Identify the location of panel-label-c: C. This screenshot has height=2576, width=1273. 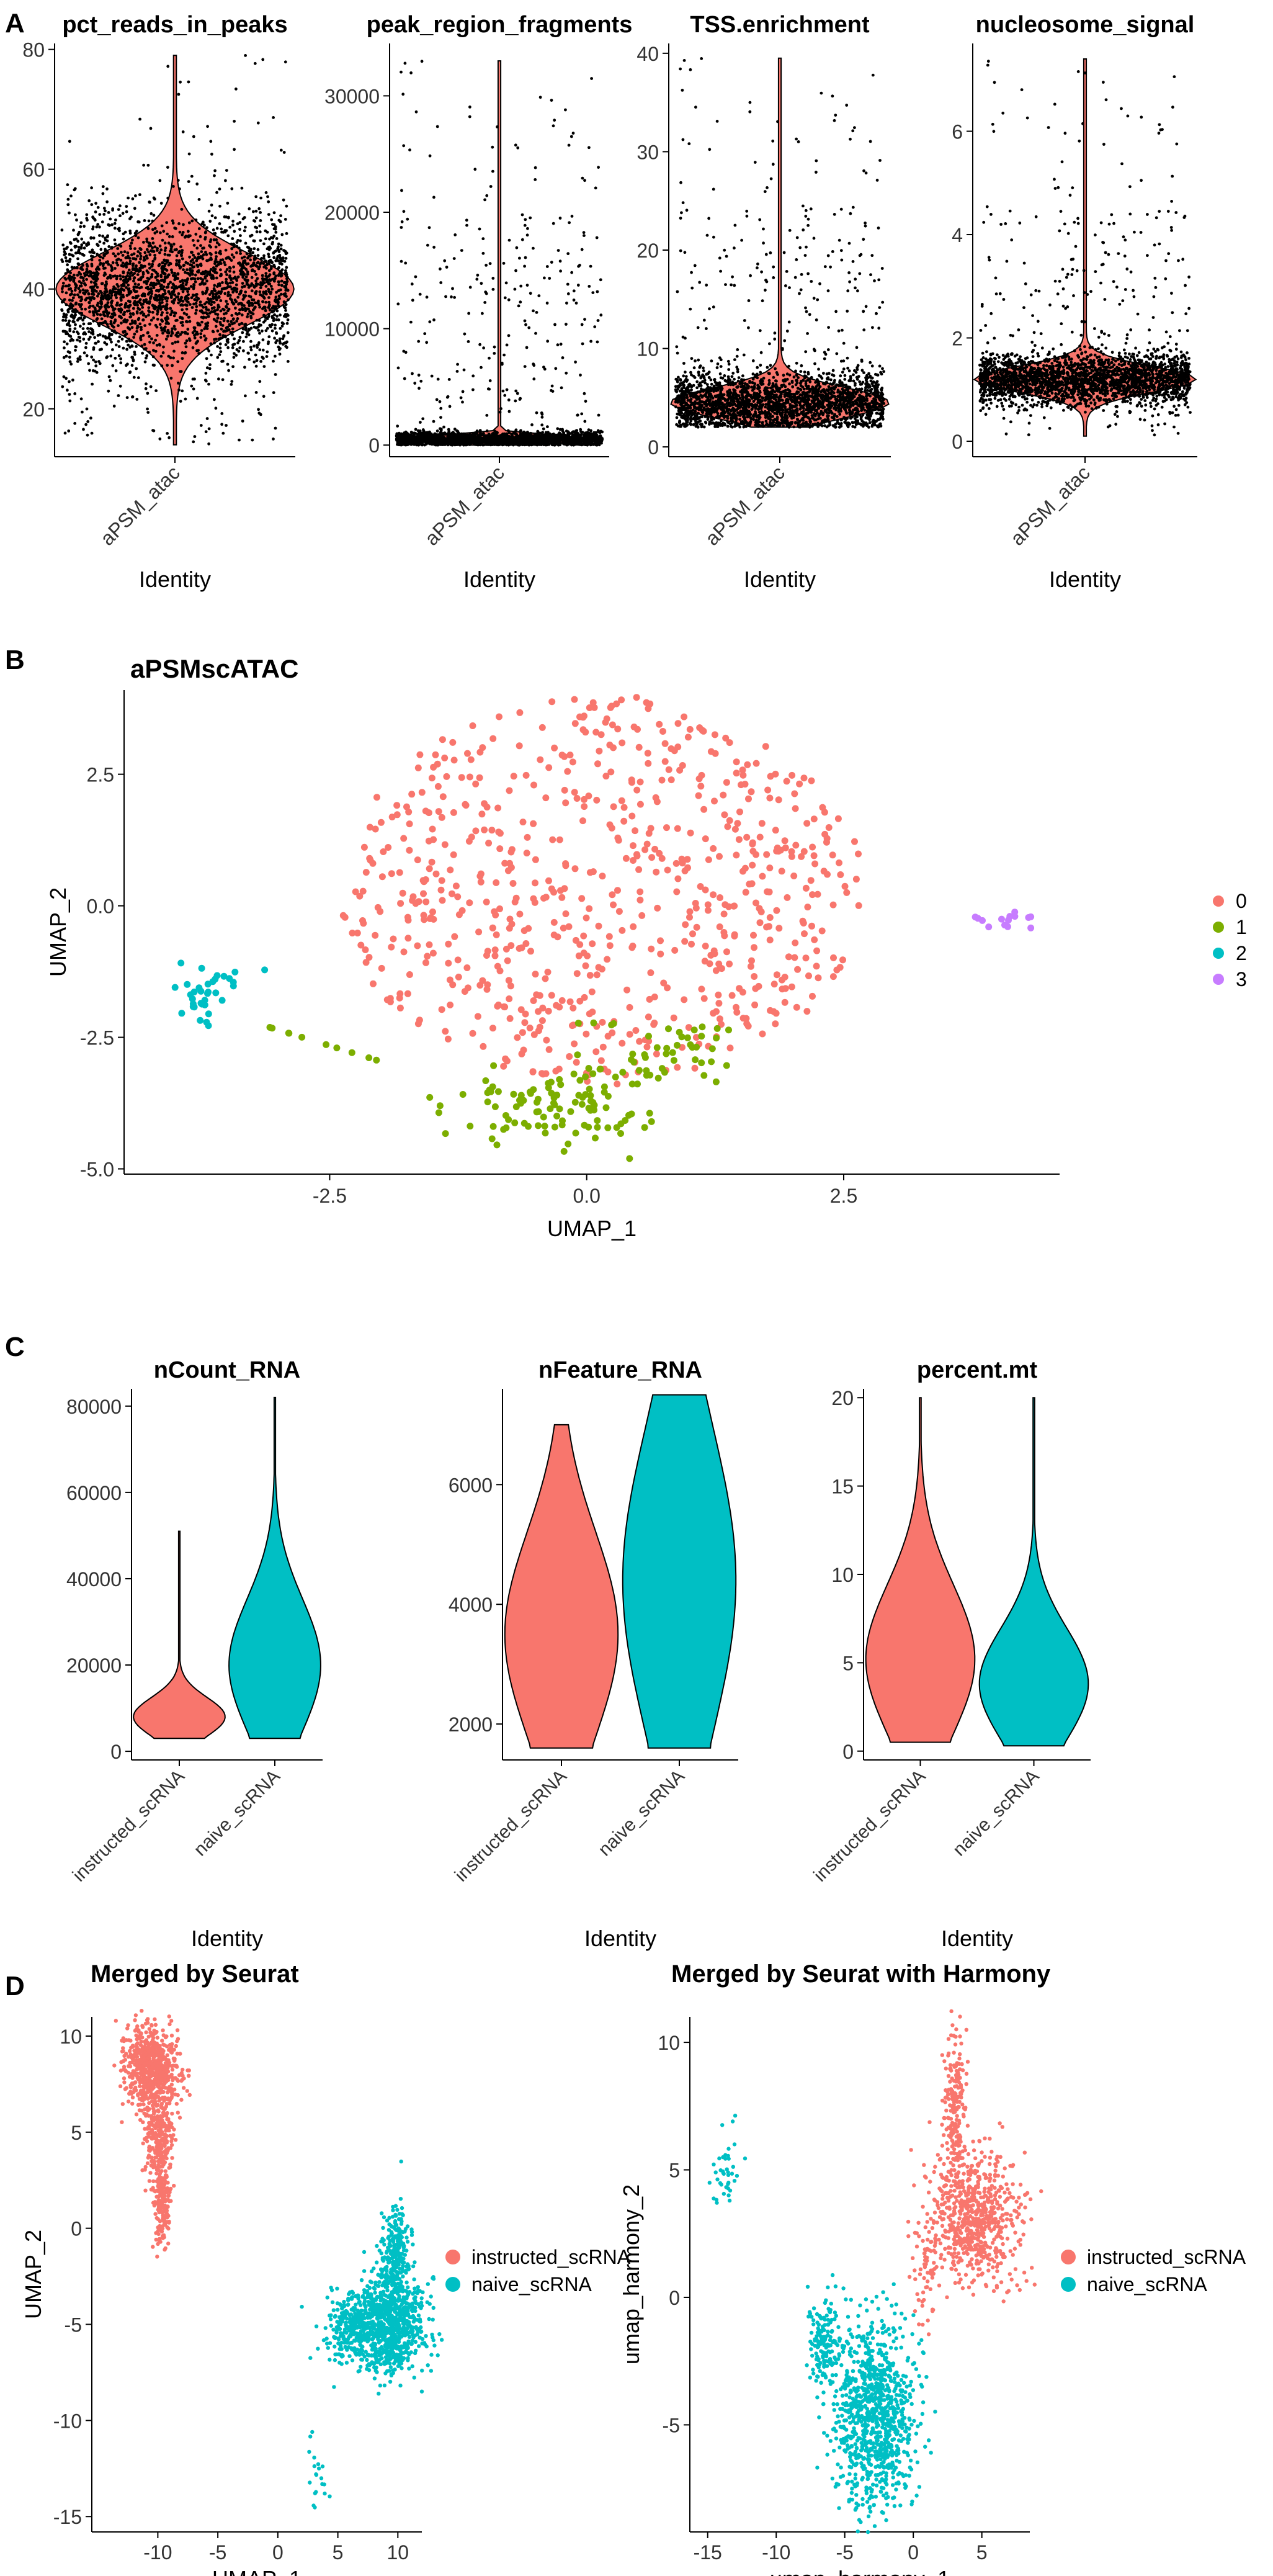
(15, 1347).